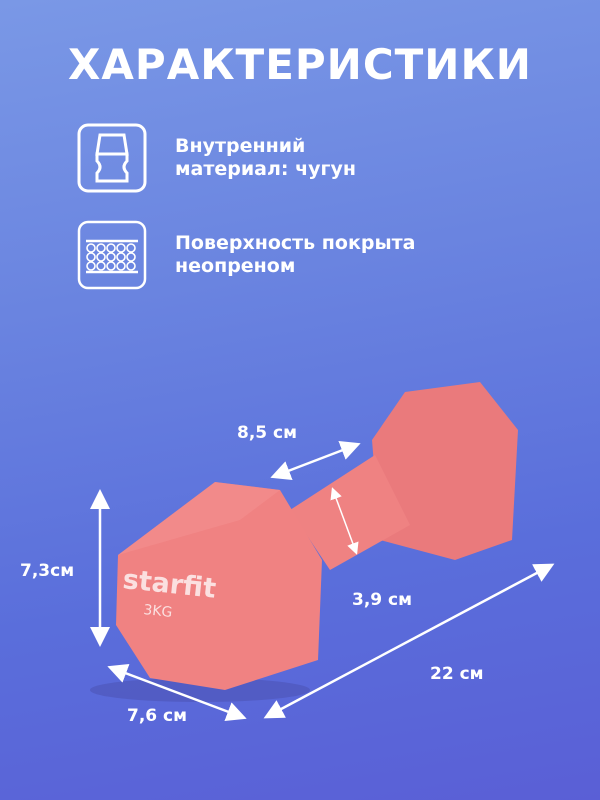 This screenshot has height=800, width=600. I want to click on feature-material: Внутренний материал: чугун, so click(276, 158).